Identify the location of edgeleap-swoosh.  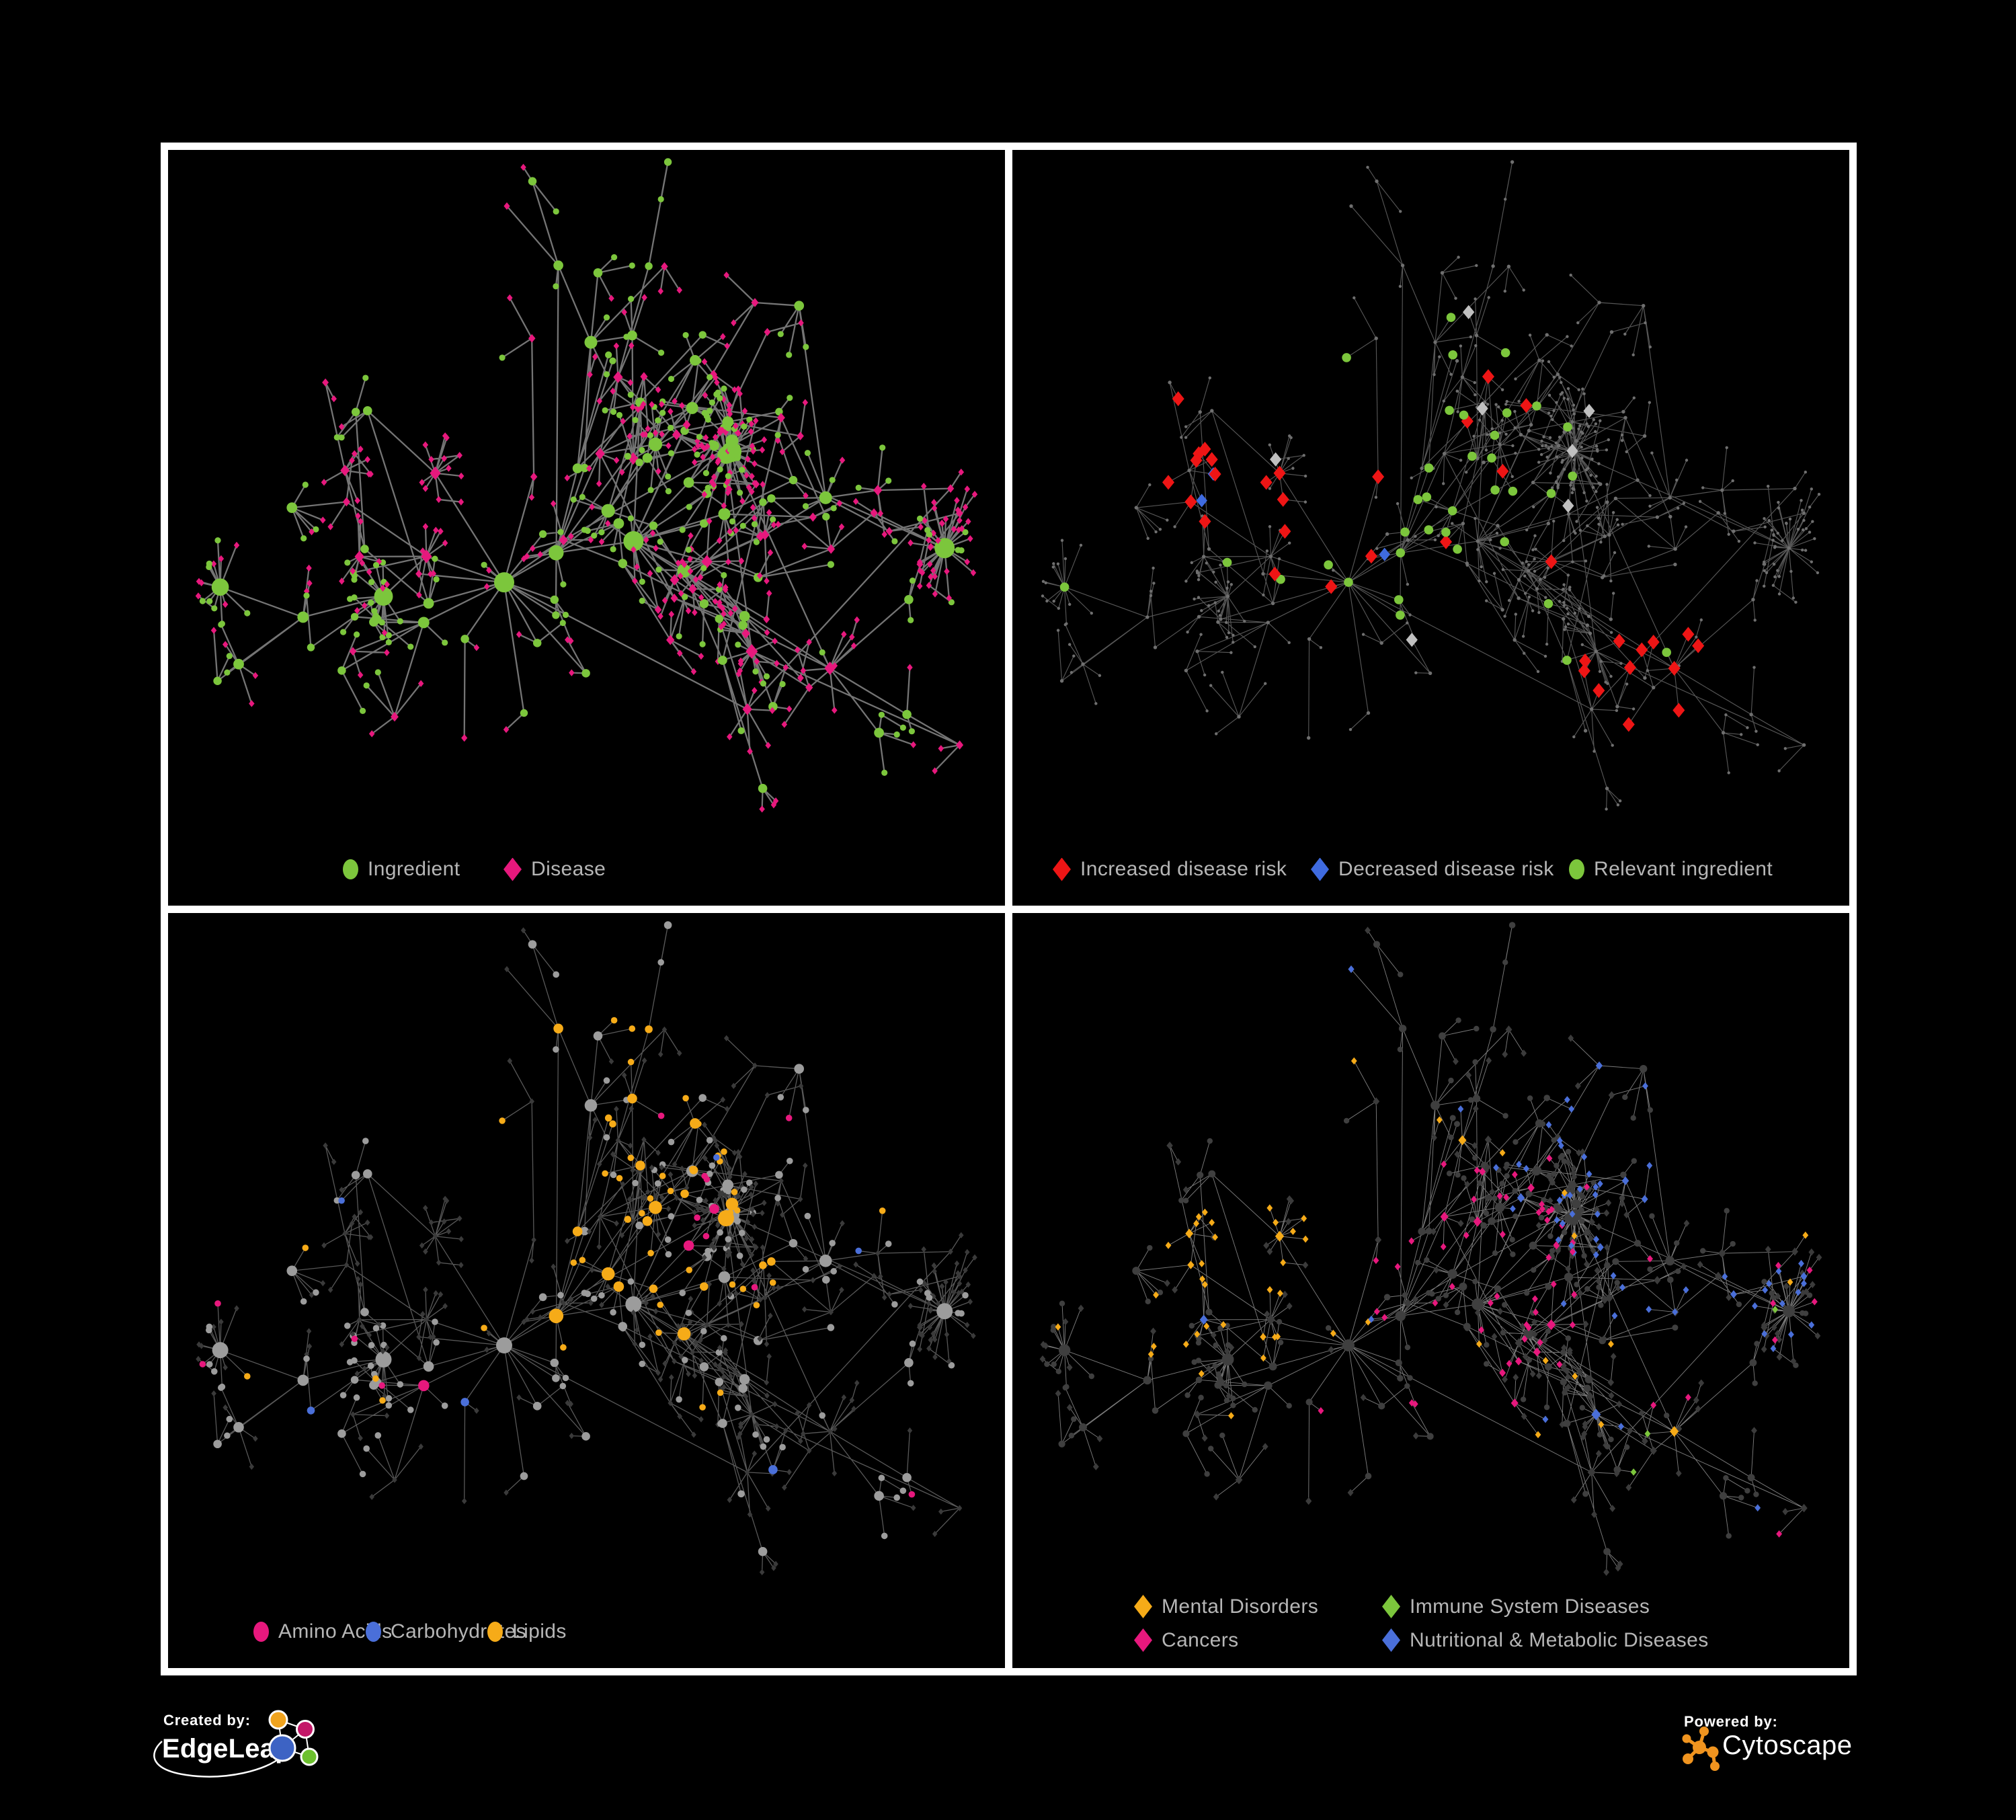
(217, 1759).